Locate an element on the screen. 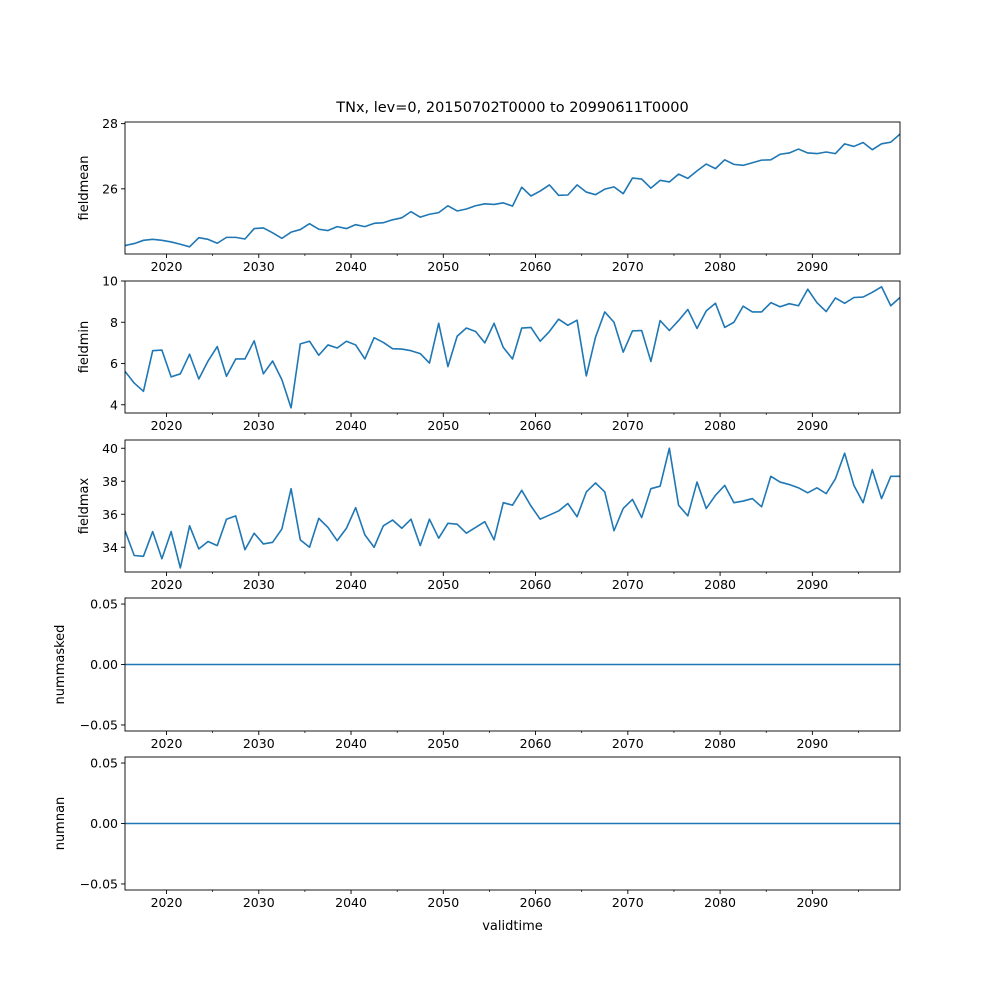 This screenshot has height=1000, width=1000. y-tick-label: 28 is located at coordinates (110, 123).